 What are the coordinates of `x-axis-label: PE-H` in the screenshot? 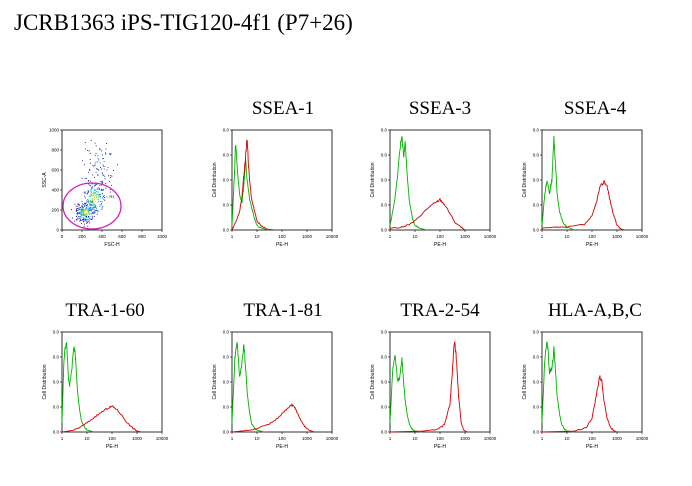 It's located at (592, 447).